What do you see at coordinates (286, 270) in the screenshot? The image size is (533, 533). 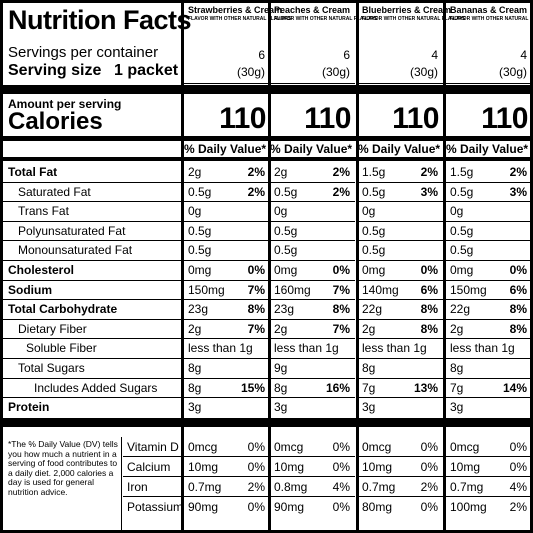 I see `nutrient-amount: 0mg` at bounding box center [286, 270].